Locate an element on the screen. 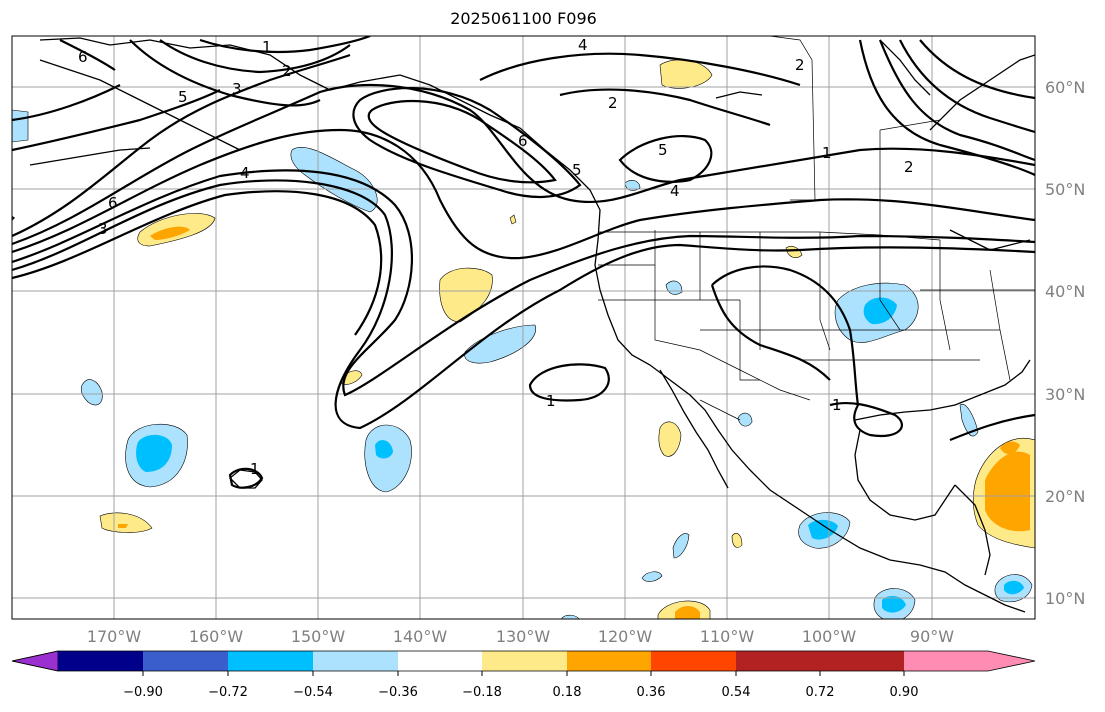 The height and width of the screenshot is (712, 1105). colorbar-tick-label: 0.18 is located at coordinates (567, 692).